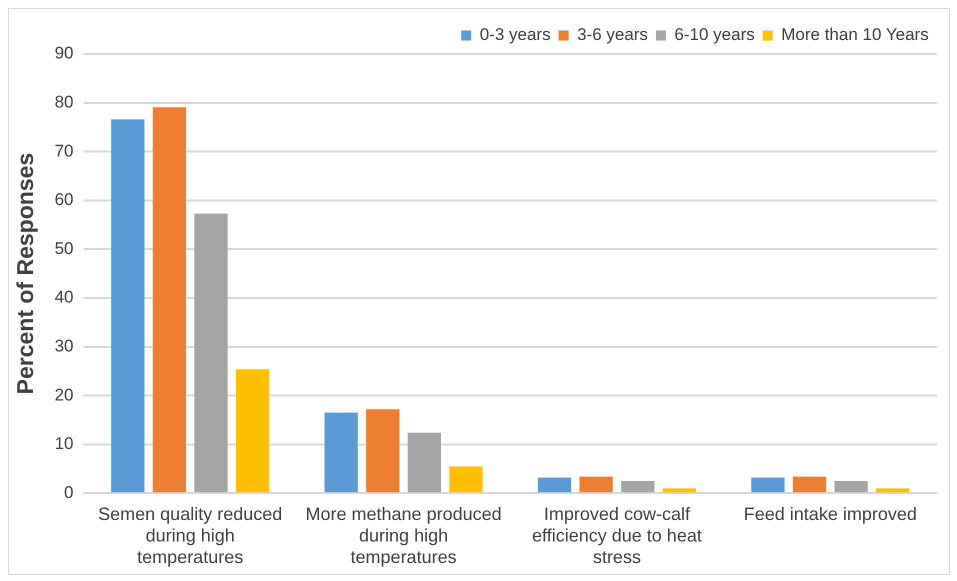  I want to click on x-tick-label: Semen quality reduced during high temperatures, so click(190, 536).